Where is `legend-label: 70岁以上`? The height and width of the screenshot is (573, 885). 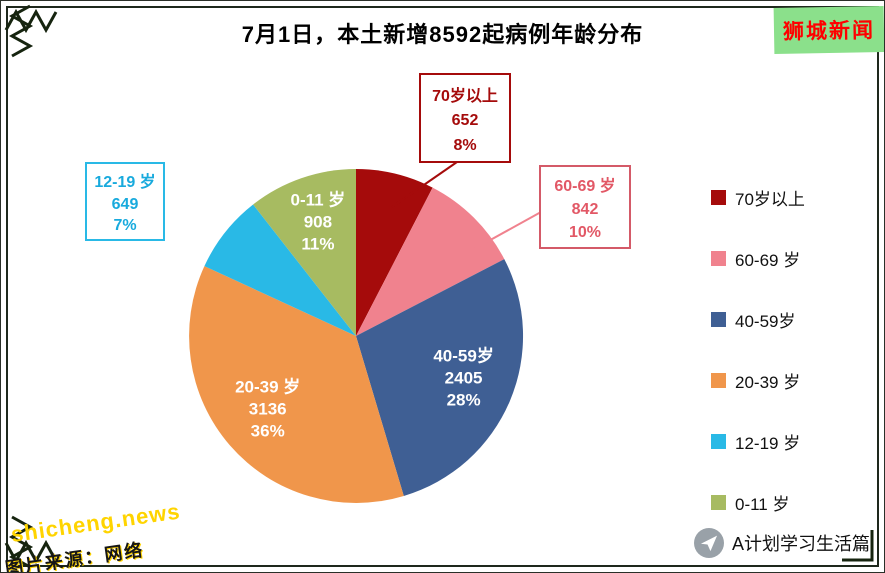
legend-label: 70岁以上 is located at coordinates (770, 199).